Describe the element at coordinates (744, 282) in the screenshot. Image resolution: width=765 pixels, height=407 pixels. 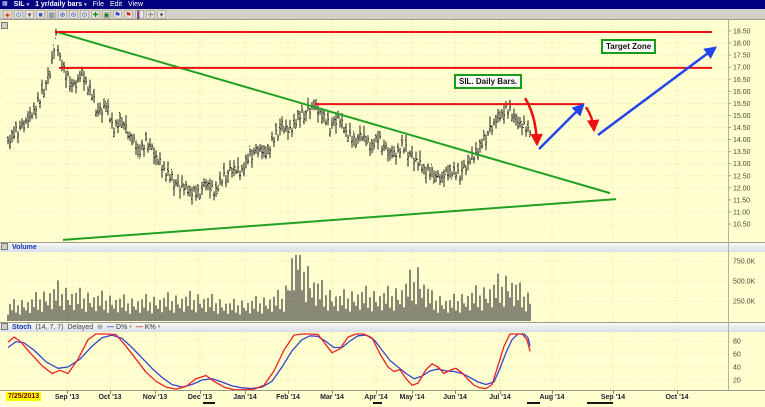
I see `volume-tick-label: 500.0K` at that location.